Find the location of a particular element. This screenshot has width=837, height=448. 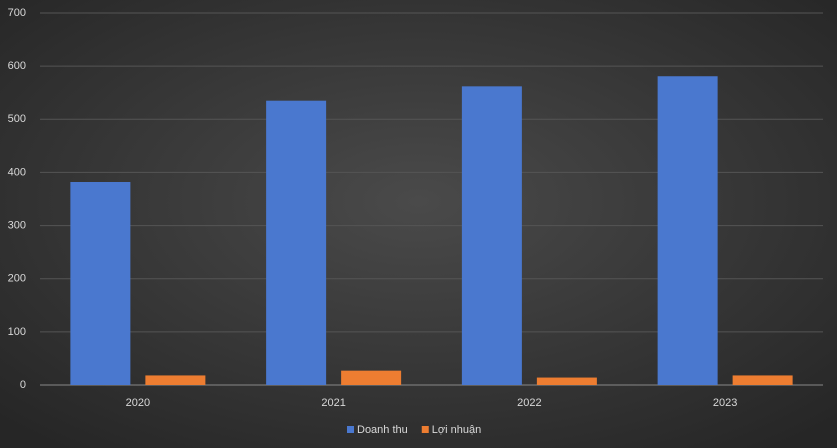

y-tick-label: 700 is located at coordinates (17, 13).